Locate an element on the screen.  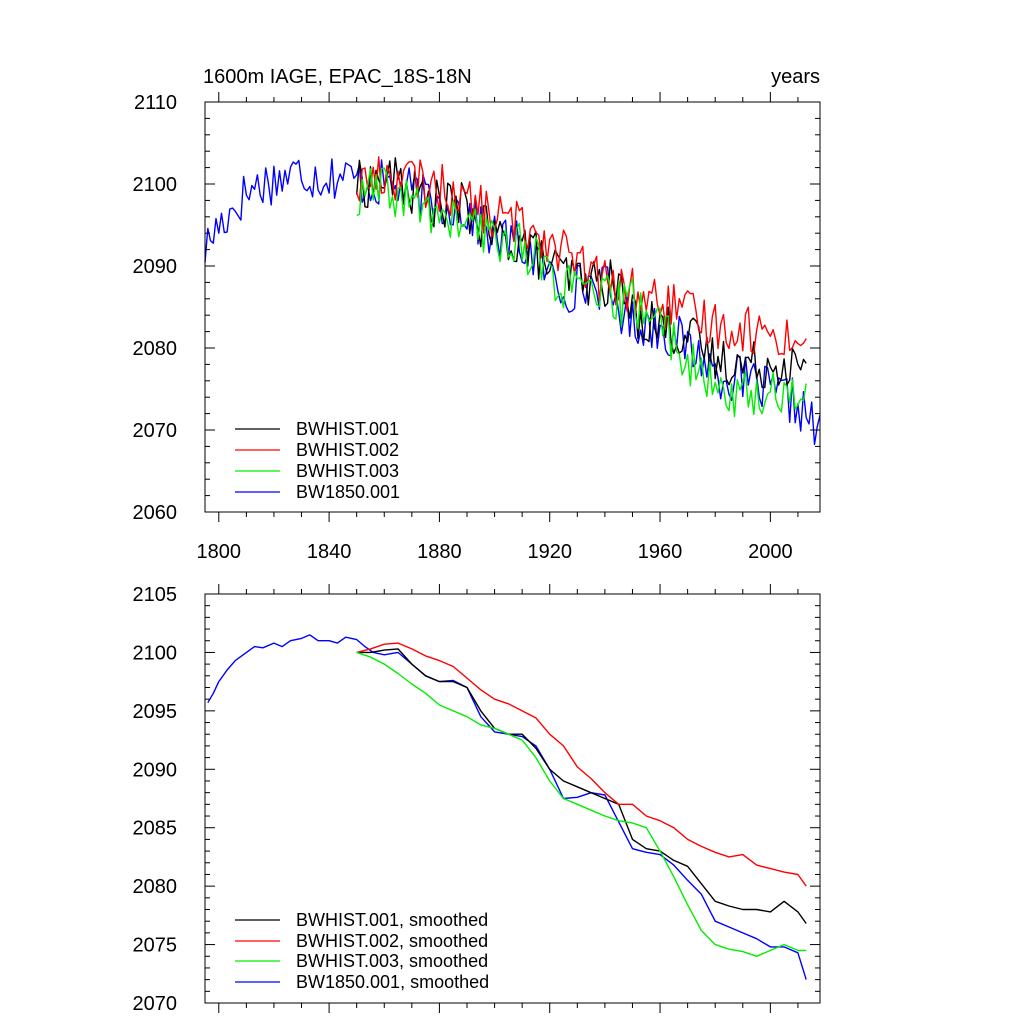
top-legend-label-2: BWHIST.002 is located at coordinates (347, 450).